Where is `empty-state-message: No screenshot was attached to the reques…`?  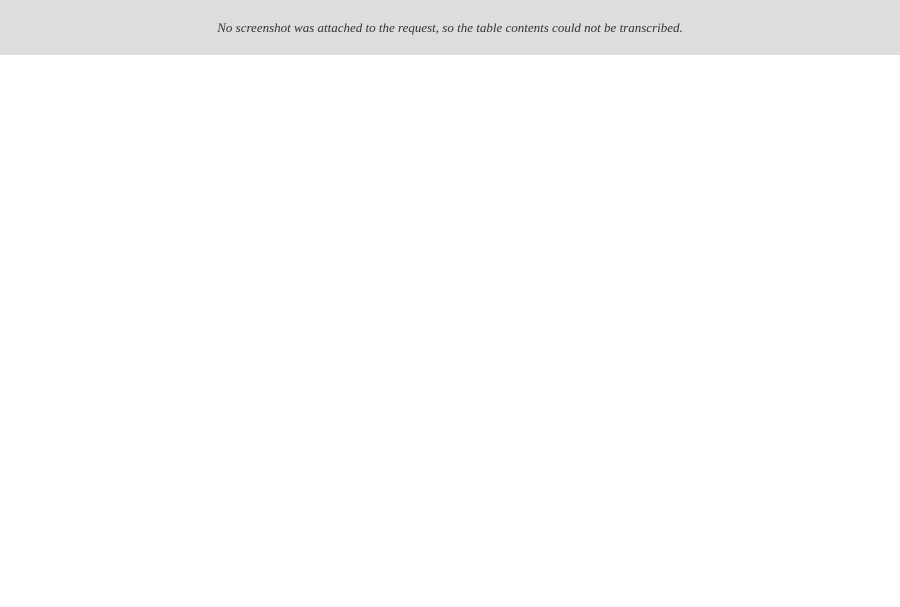 empty-state-message: No screenshot was attached to the reques… is located at coordinates (450, 28).